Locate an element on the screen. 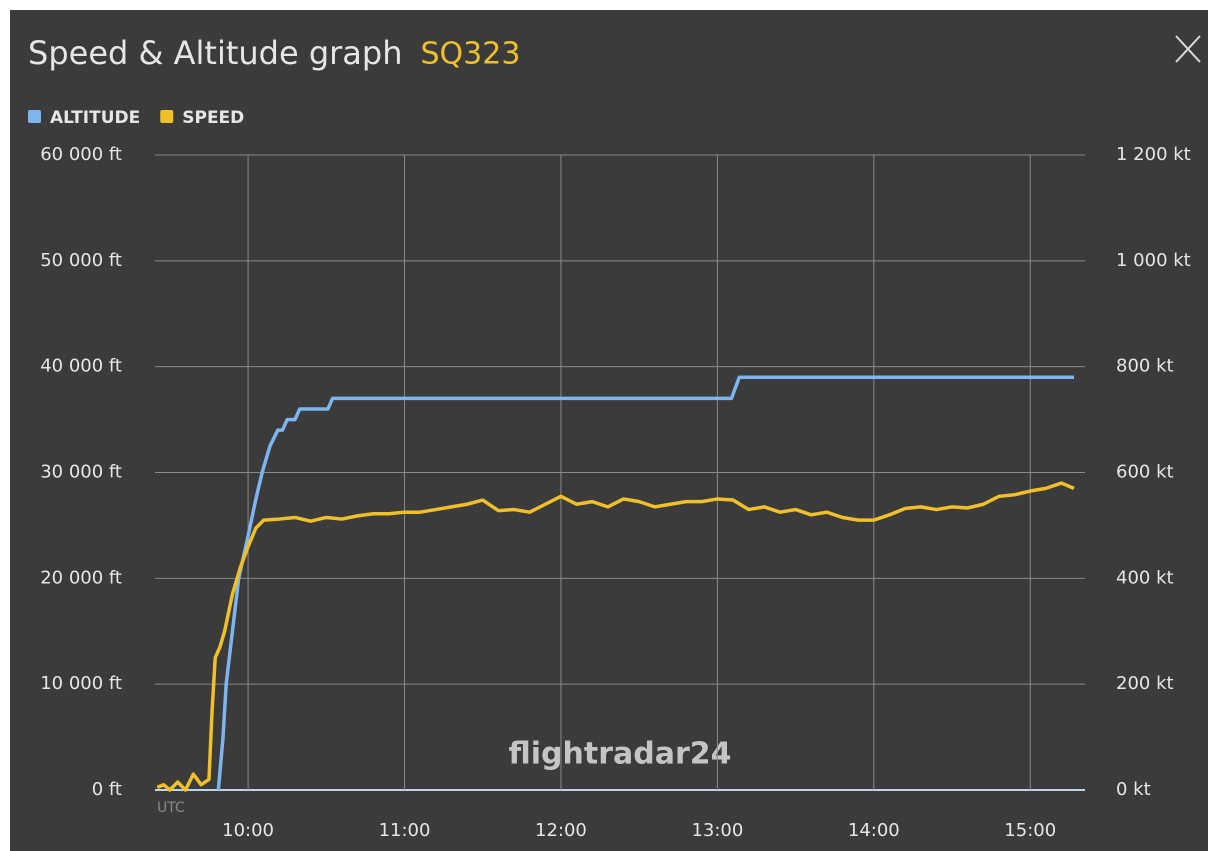 This screenshot has height=851, width=1208. y-tick-label: 30 000 ft is located at coordinates (81, 472).